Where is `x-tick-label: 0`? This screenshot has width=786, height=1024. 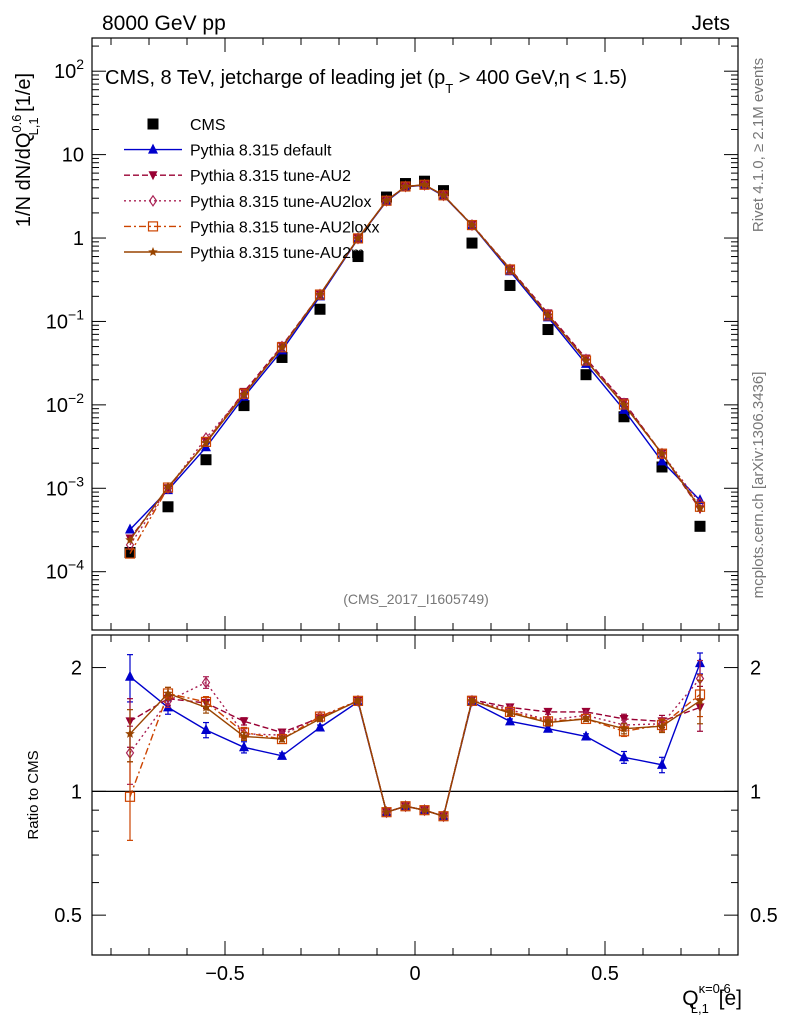
x-tick-label: 0 is located at coordinates (414, 974).